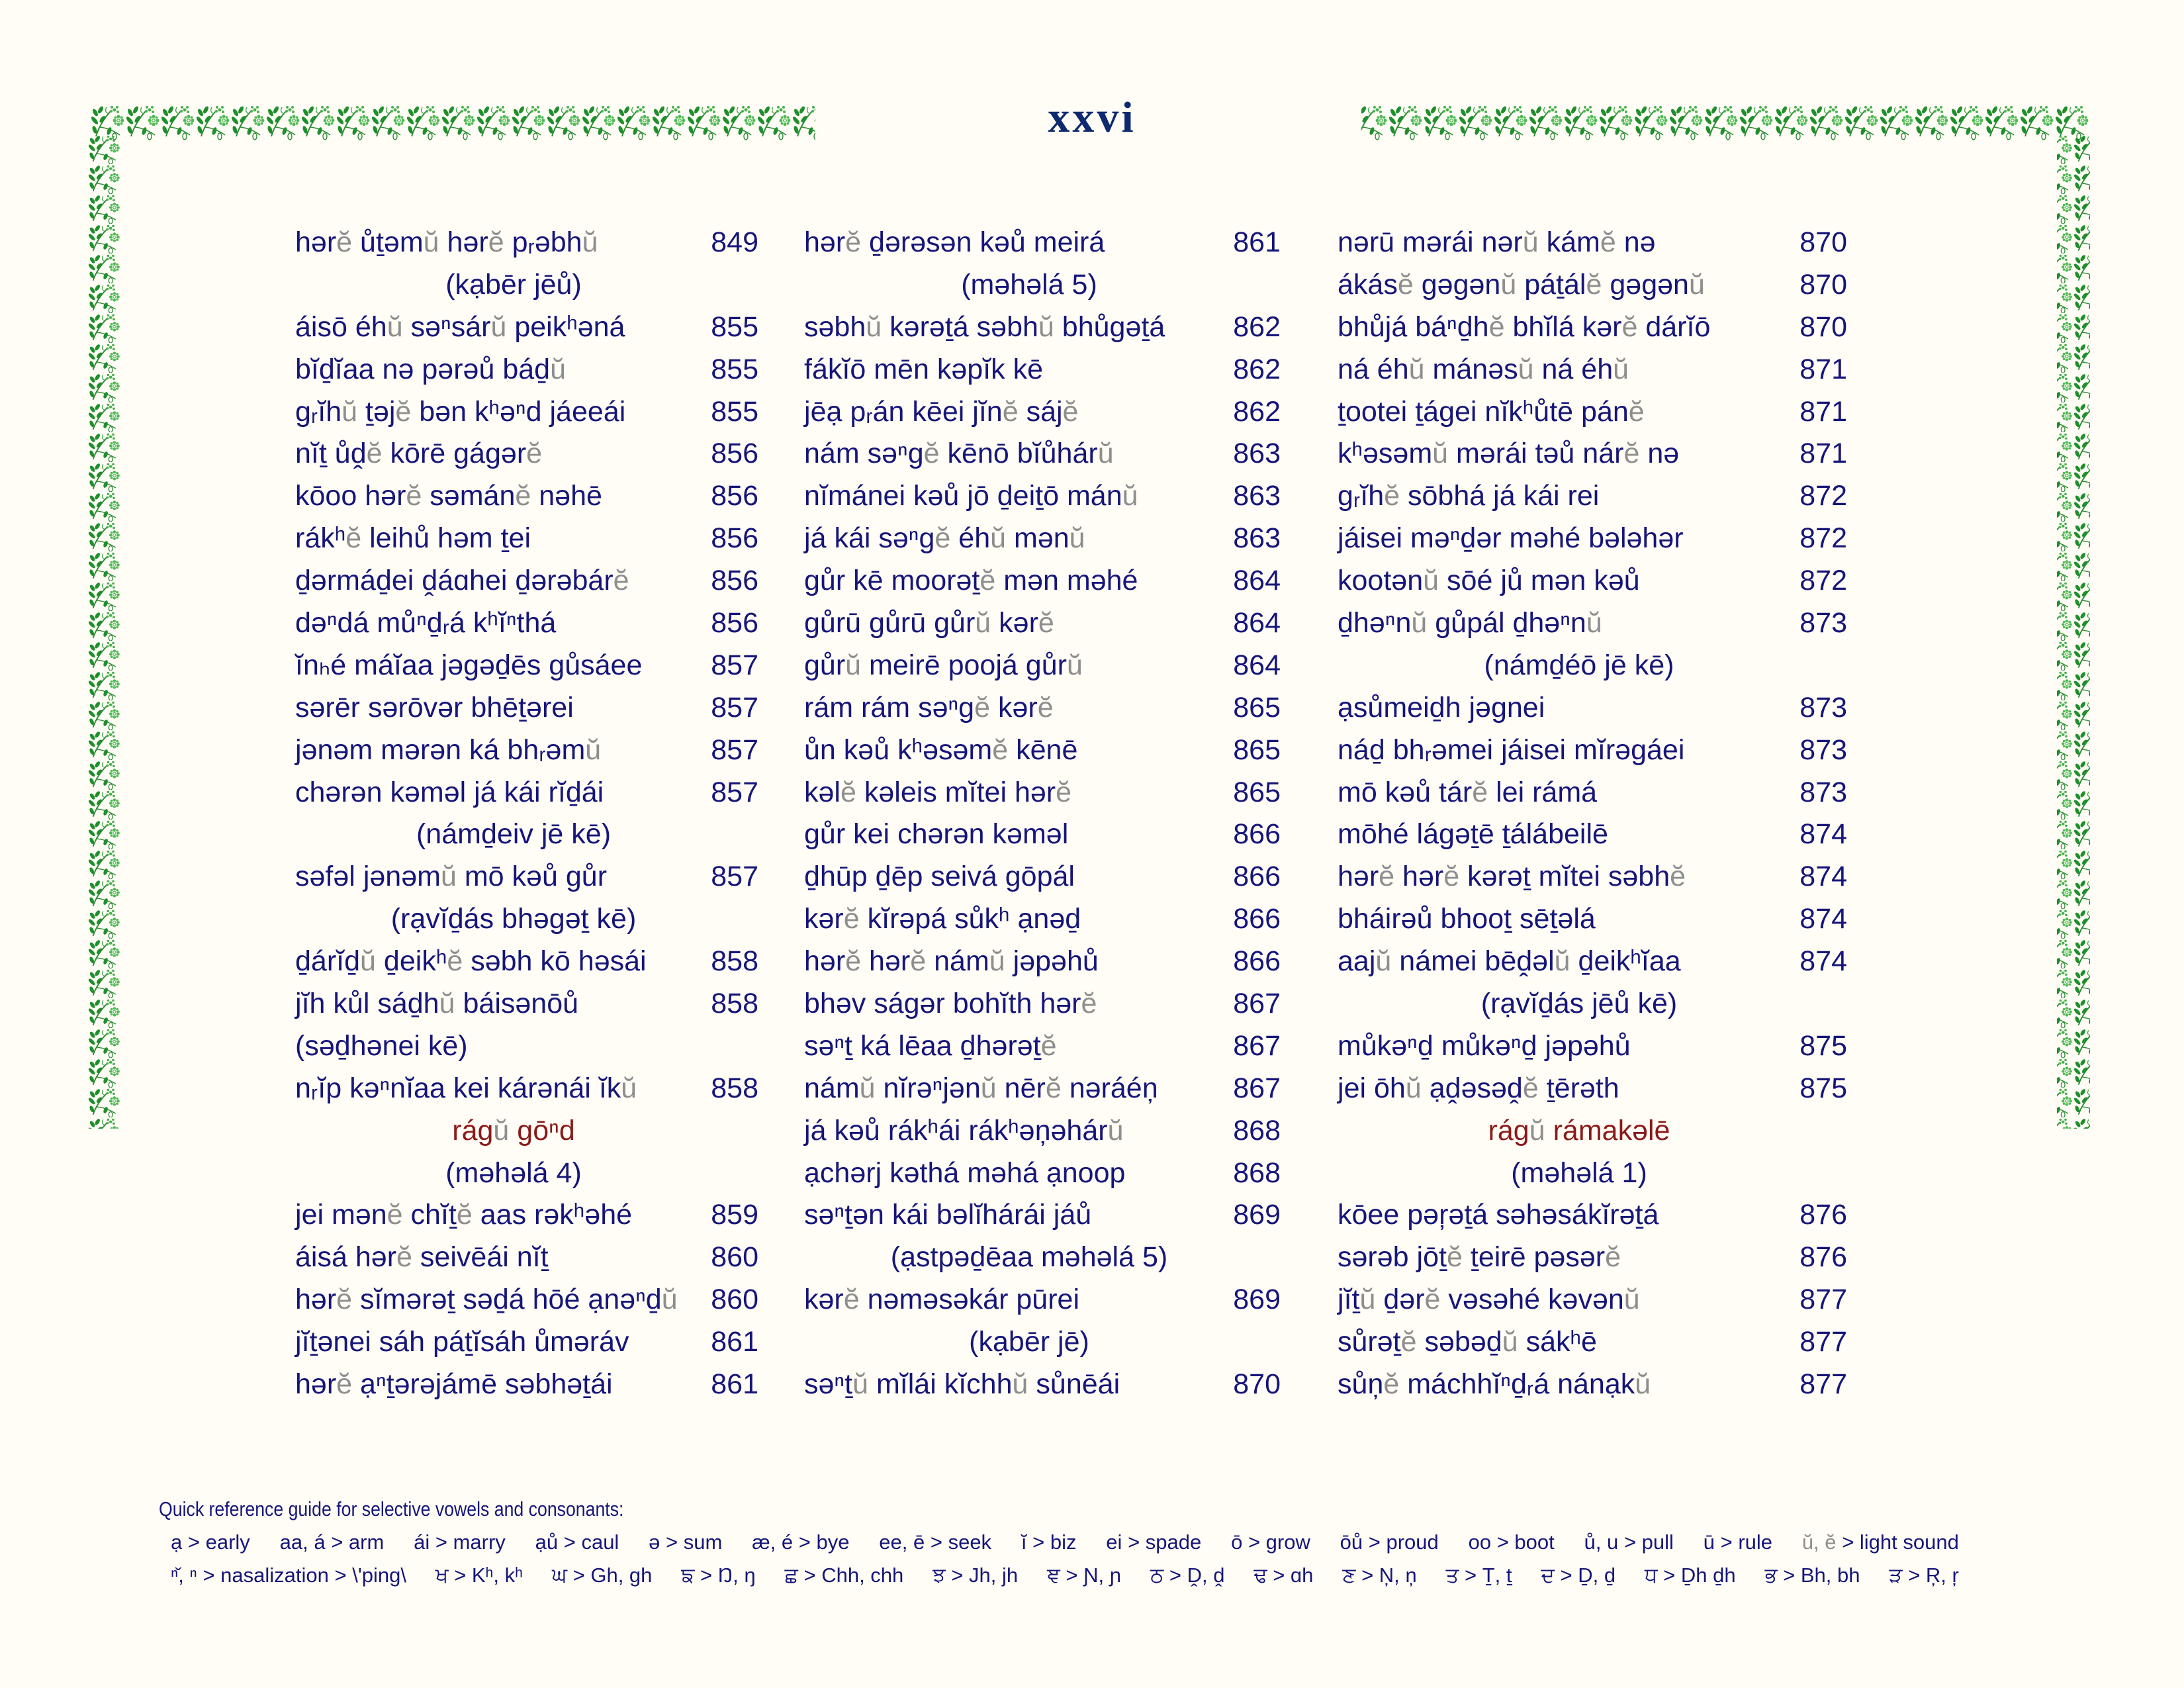 The height and width of the screenshot is (1688, 2184). I want to click on index-entry: kōoo hərĕ səmánĕ nəhē 856, so click(526, 496).